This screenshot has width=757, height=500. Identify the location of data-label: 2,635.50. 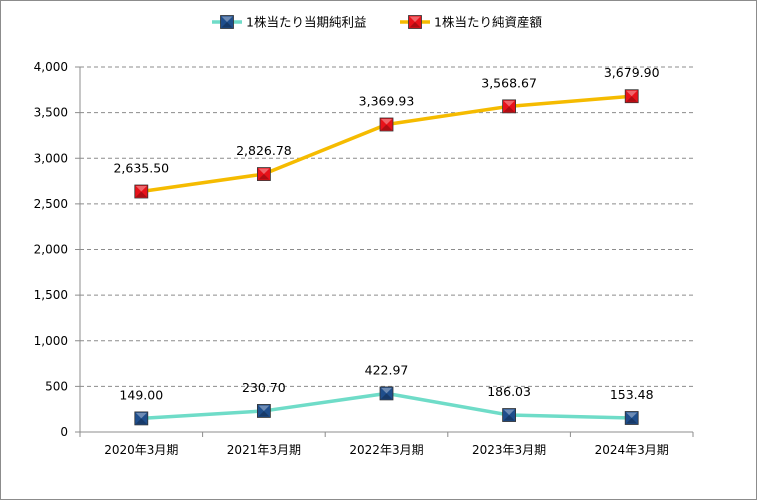
(141, 168).